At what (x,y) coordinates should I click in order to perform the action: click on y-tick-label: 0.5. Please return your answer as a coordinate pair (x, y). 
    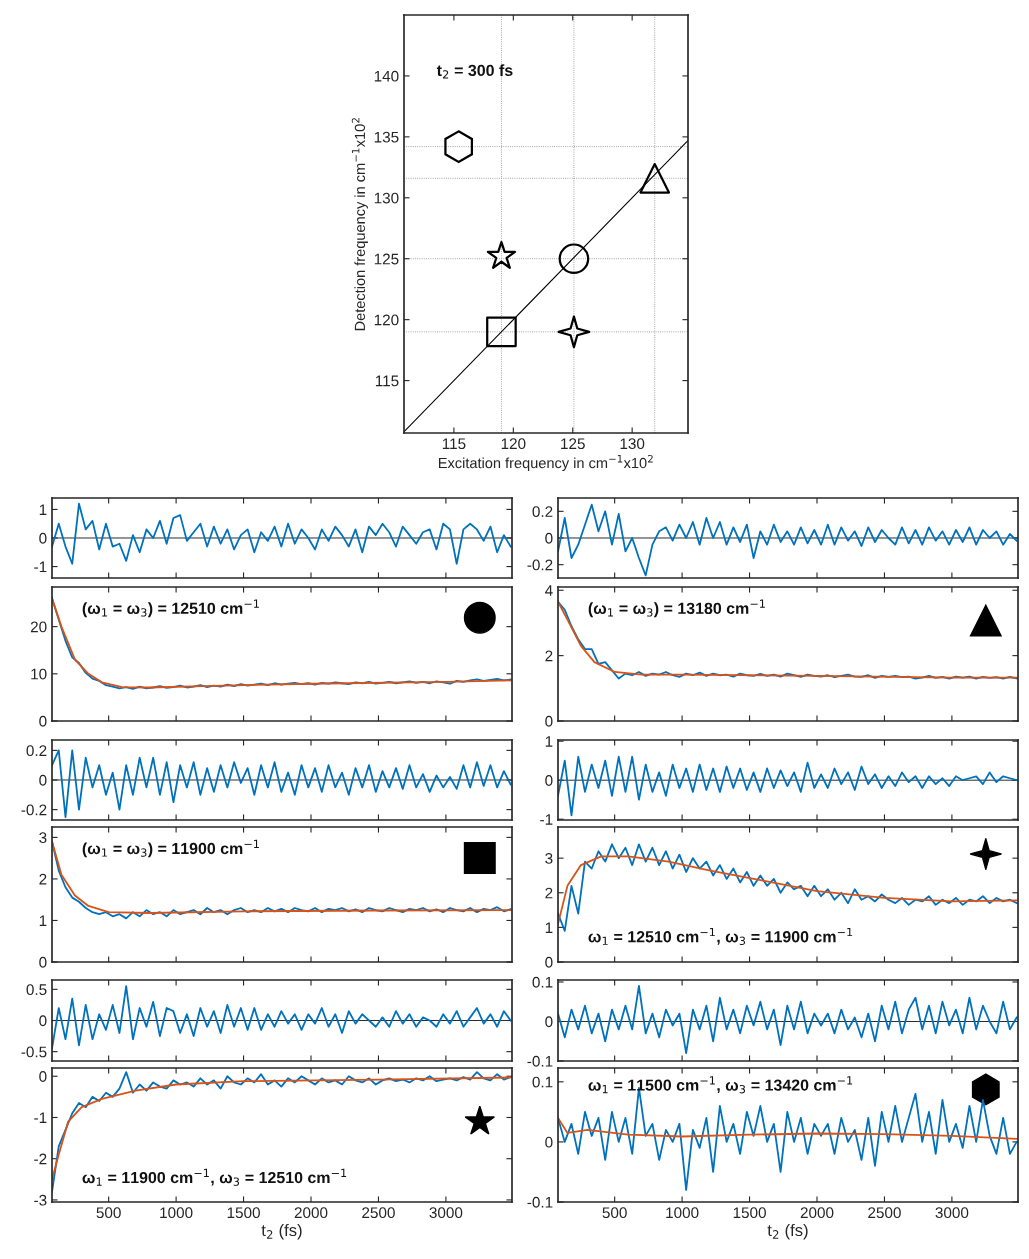
    Looking at the image, I should click on (36, 990).